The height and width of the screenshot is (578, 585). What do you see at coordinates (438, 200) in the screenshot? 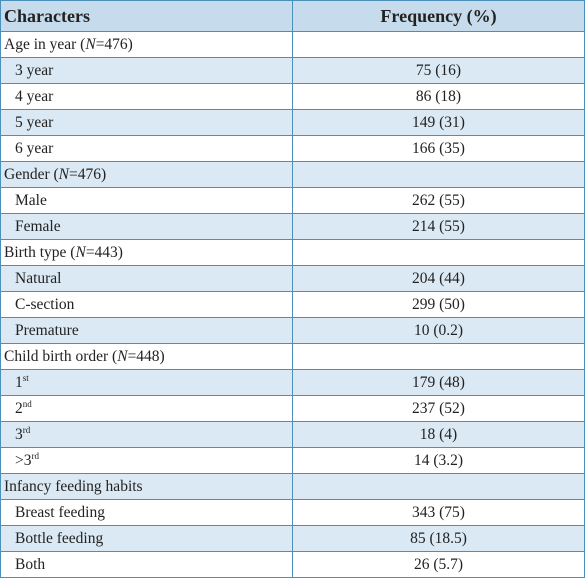
I see `frequency-value: 262 (55)` at bounding box center [438, 200].